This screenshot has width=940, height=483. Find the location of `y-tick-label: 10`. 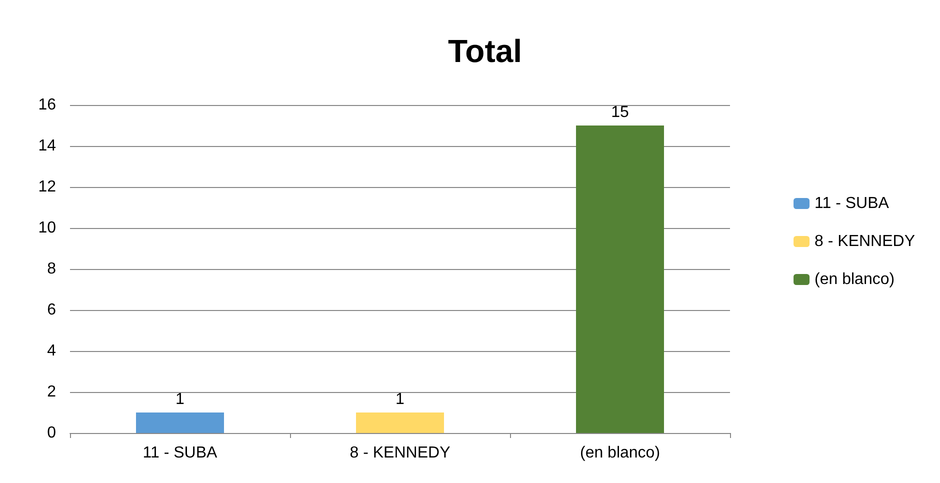

y-tick-label: 10 is located at coordinates (47, 228).